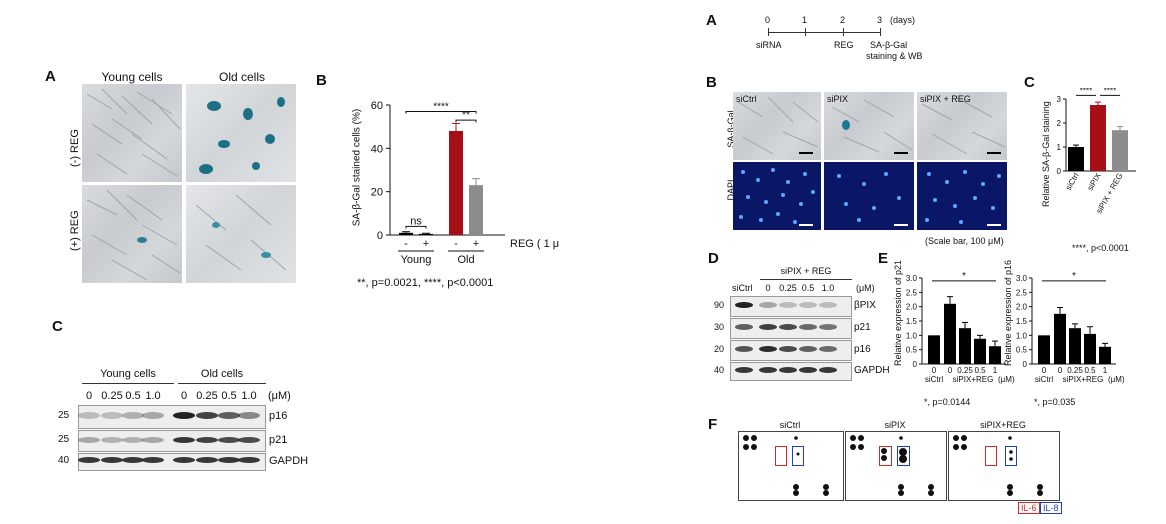 Image resolution: width=1166 pixels, height=524 pixels. What do you see at coordinates (964, 241) in the screenshot?
I see `scale-bar-note: (Scale bar, 100 μM)` at bounding box center [964, 241].